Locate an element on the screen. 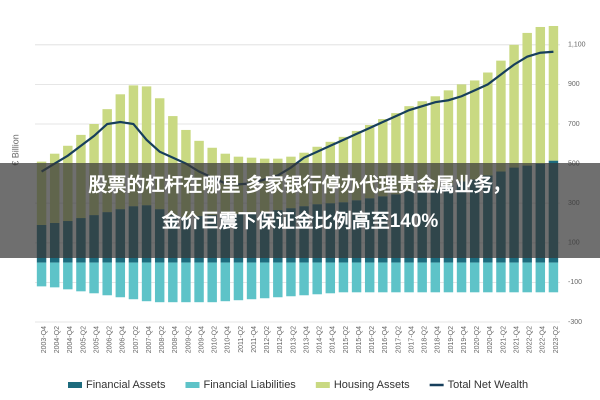 This screenshot has width=600, height=400. x-tick-label: 2013-Q2 is located at coordinates (293, 339).